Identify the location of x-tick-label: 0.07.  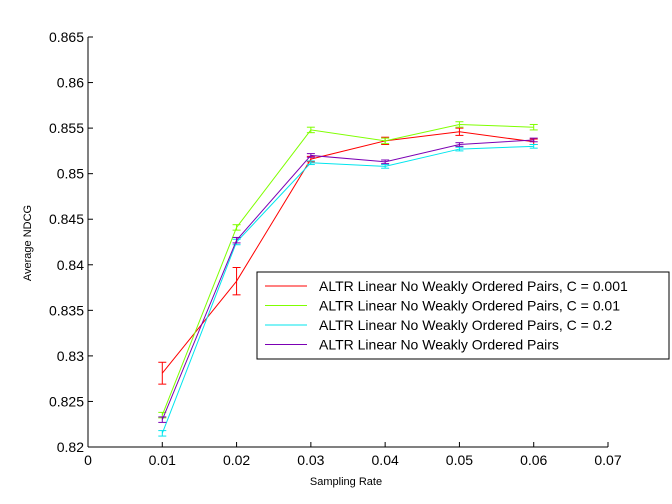
(607, 460).